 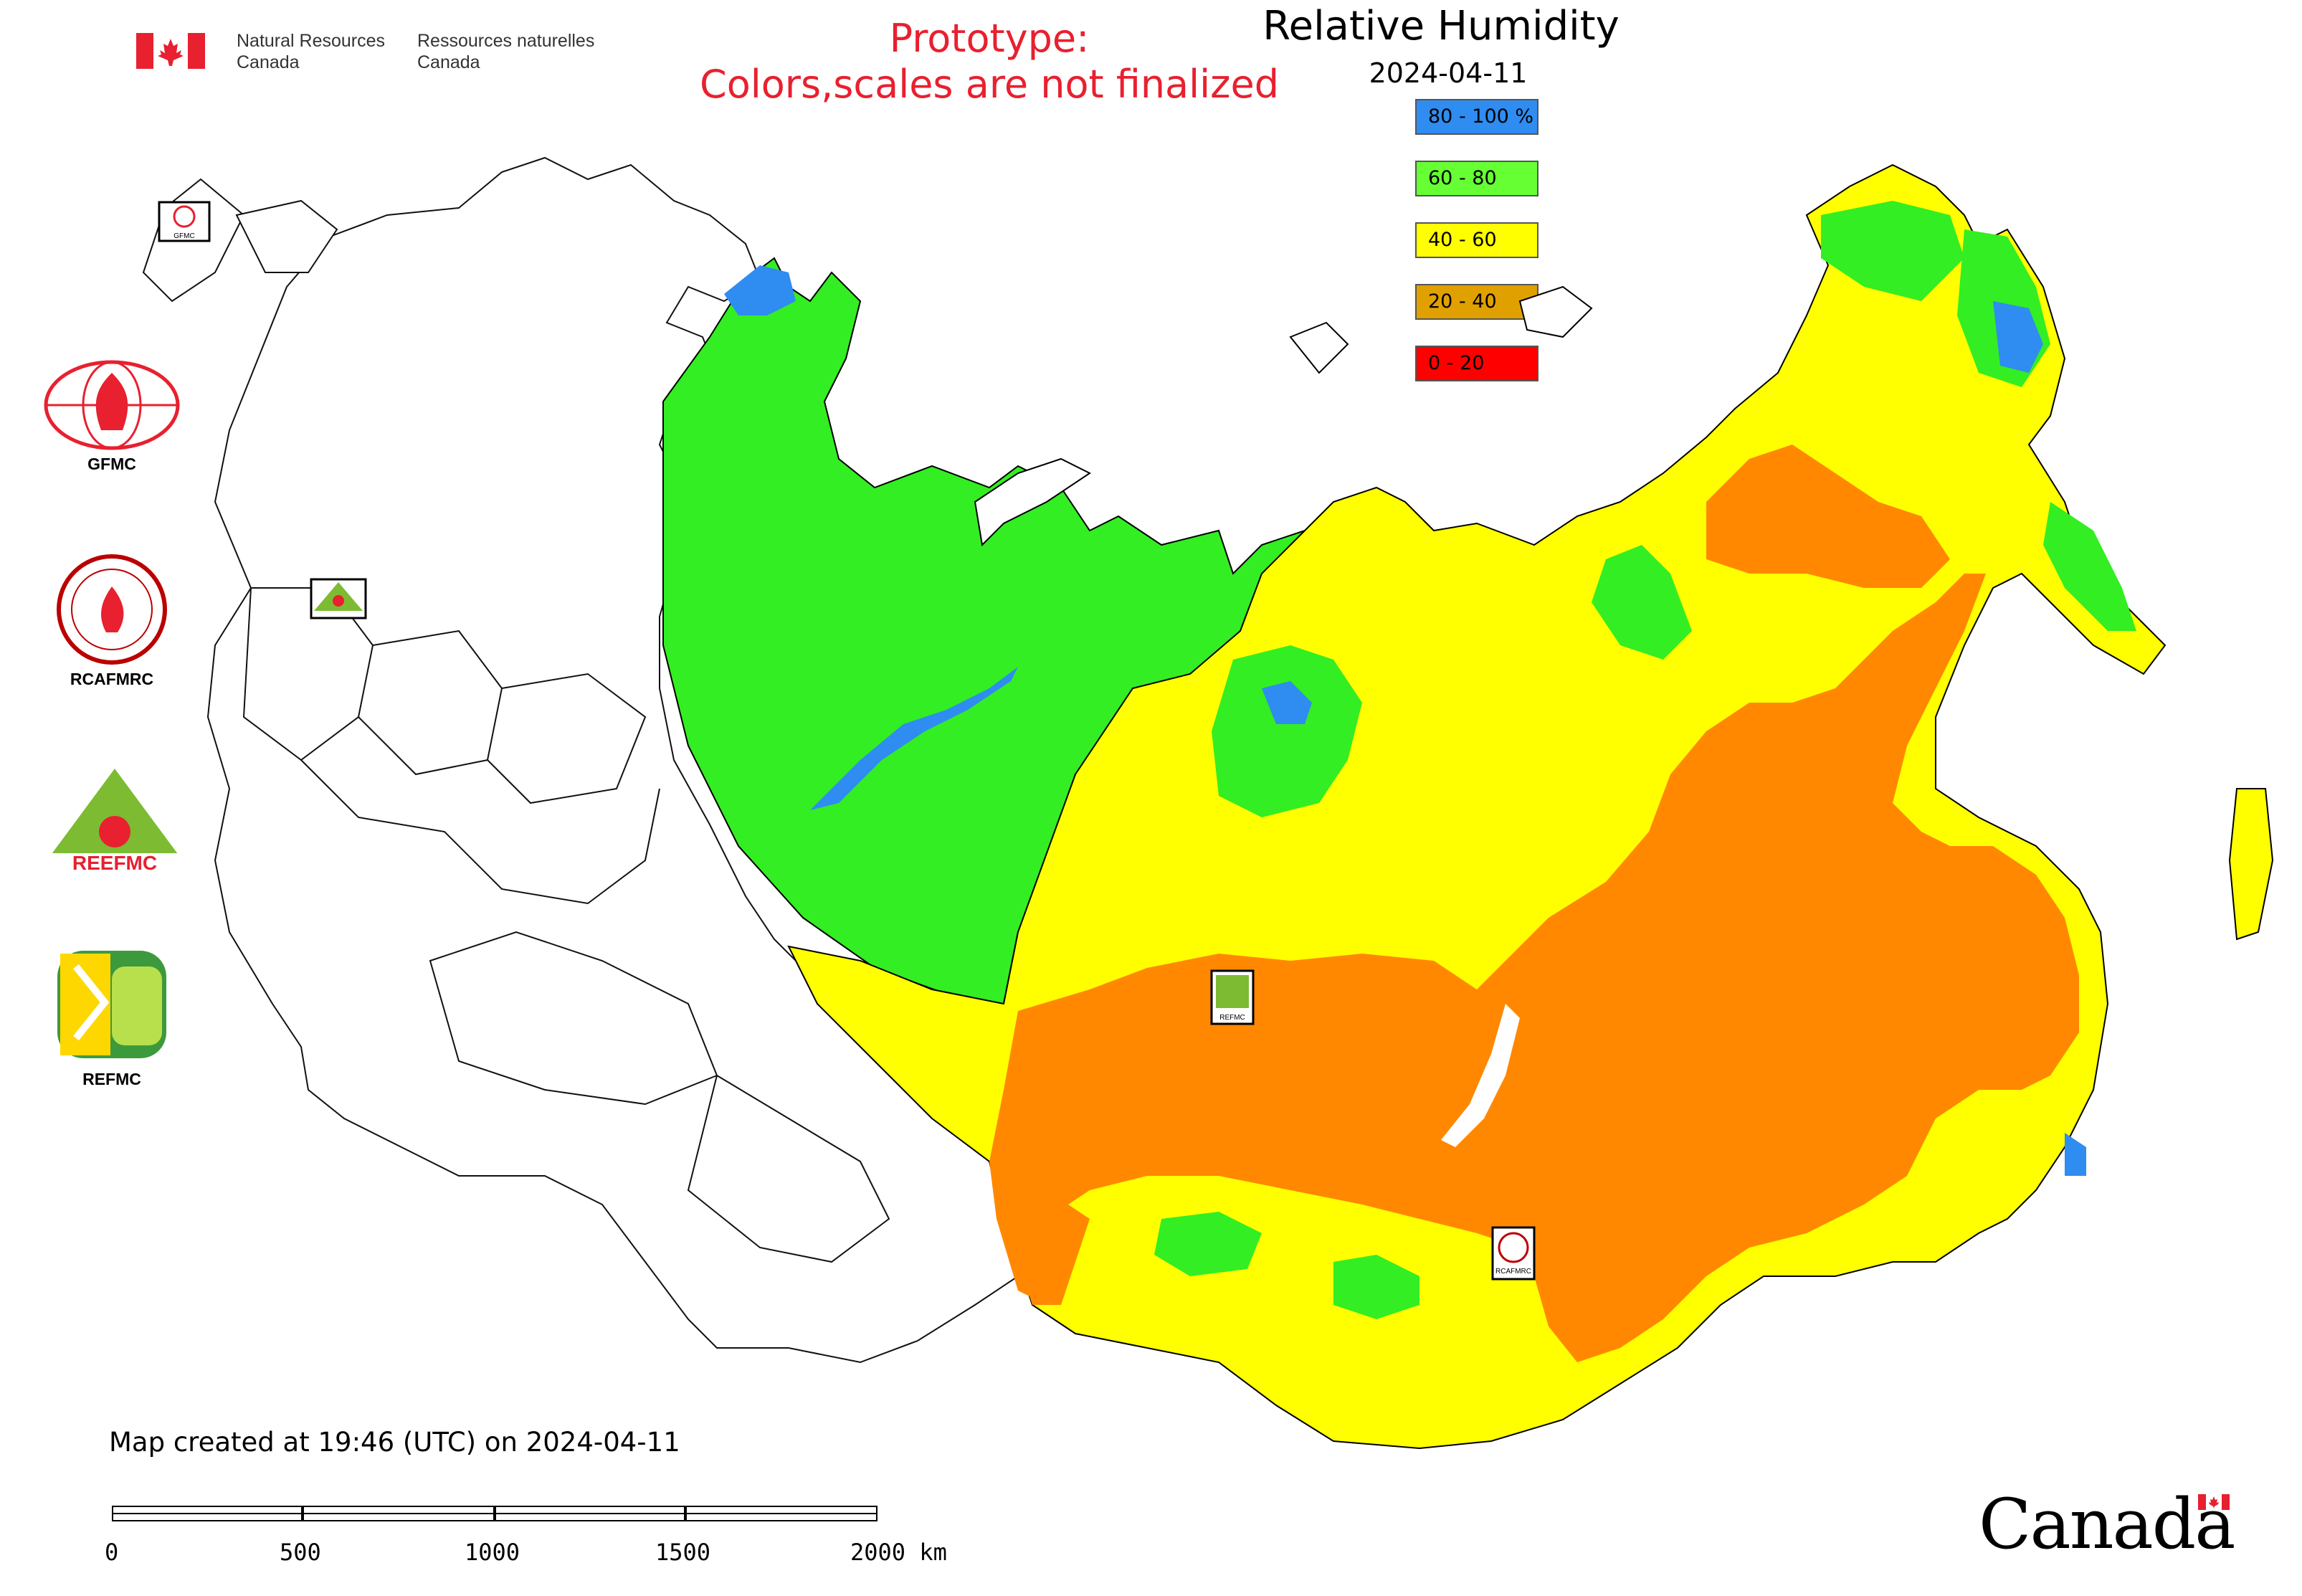 I want to click on map-marker-reefmc, so click(x=339, y=598).